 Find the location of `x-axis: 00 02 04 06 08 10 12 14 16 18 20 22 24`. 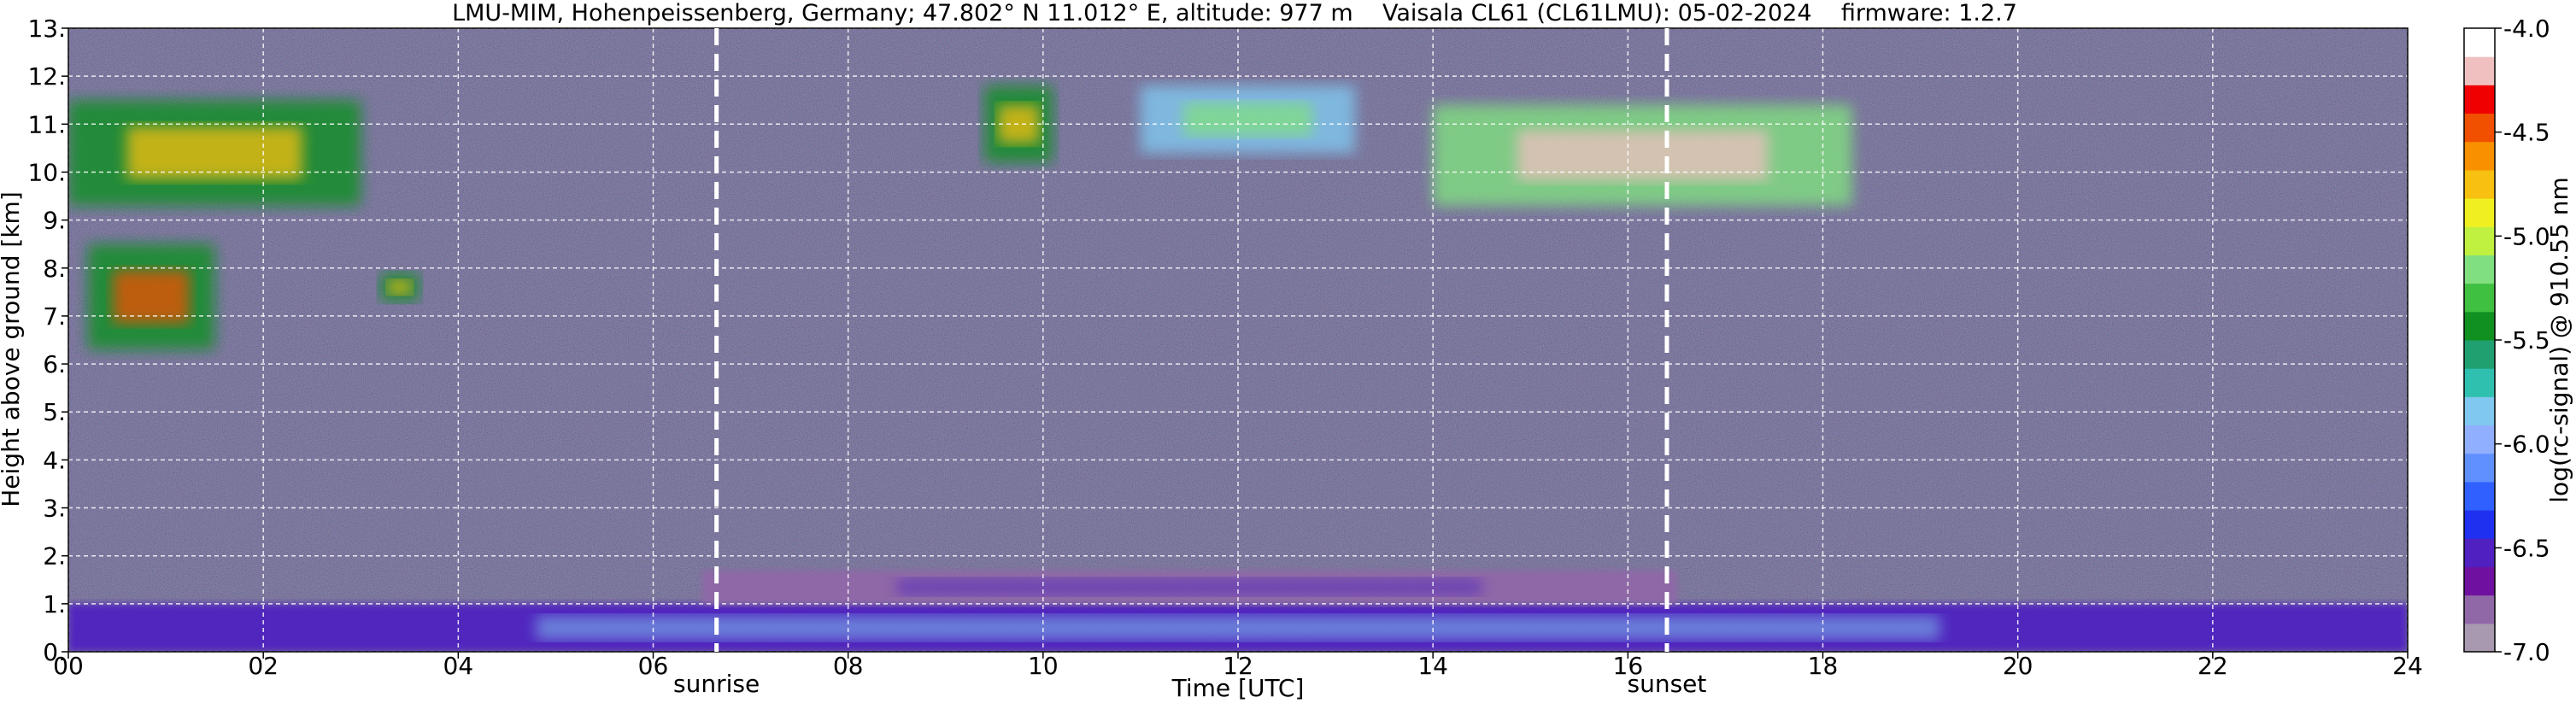

x-axis: 00 02 04 06 08 10 12 14 16 18 20 22 24 is located at coordinates (1238, 666).